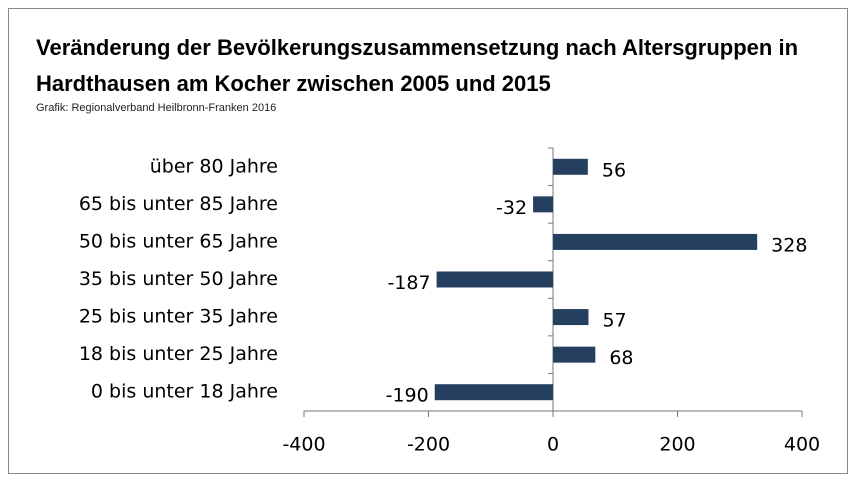 The height and width of the screenshot is (484, 858). I want to click on y-tick-label: 18 bis unter 25 Jahre, so click(178, 354).